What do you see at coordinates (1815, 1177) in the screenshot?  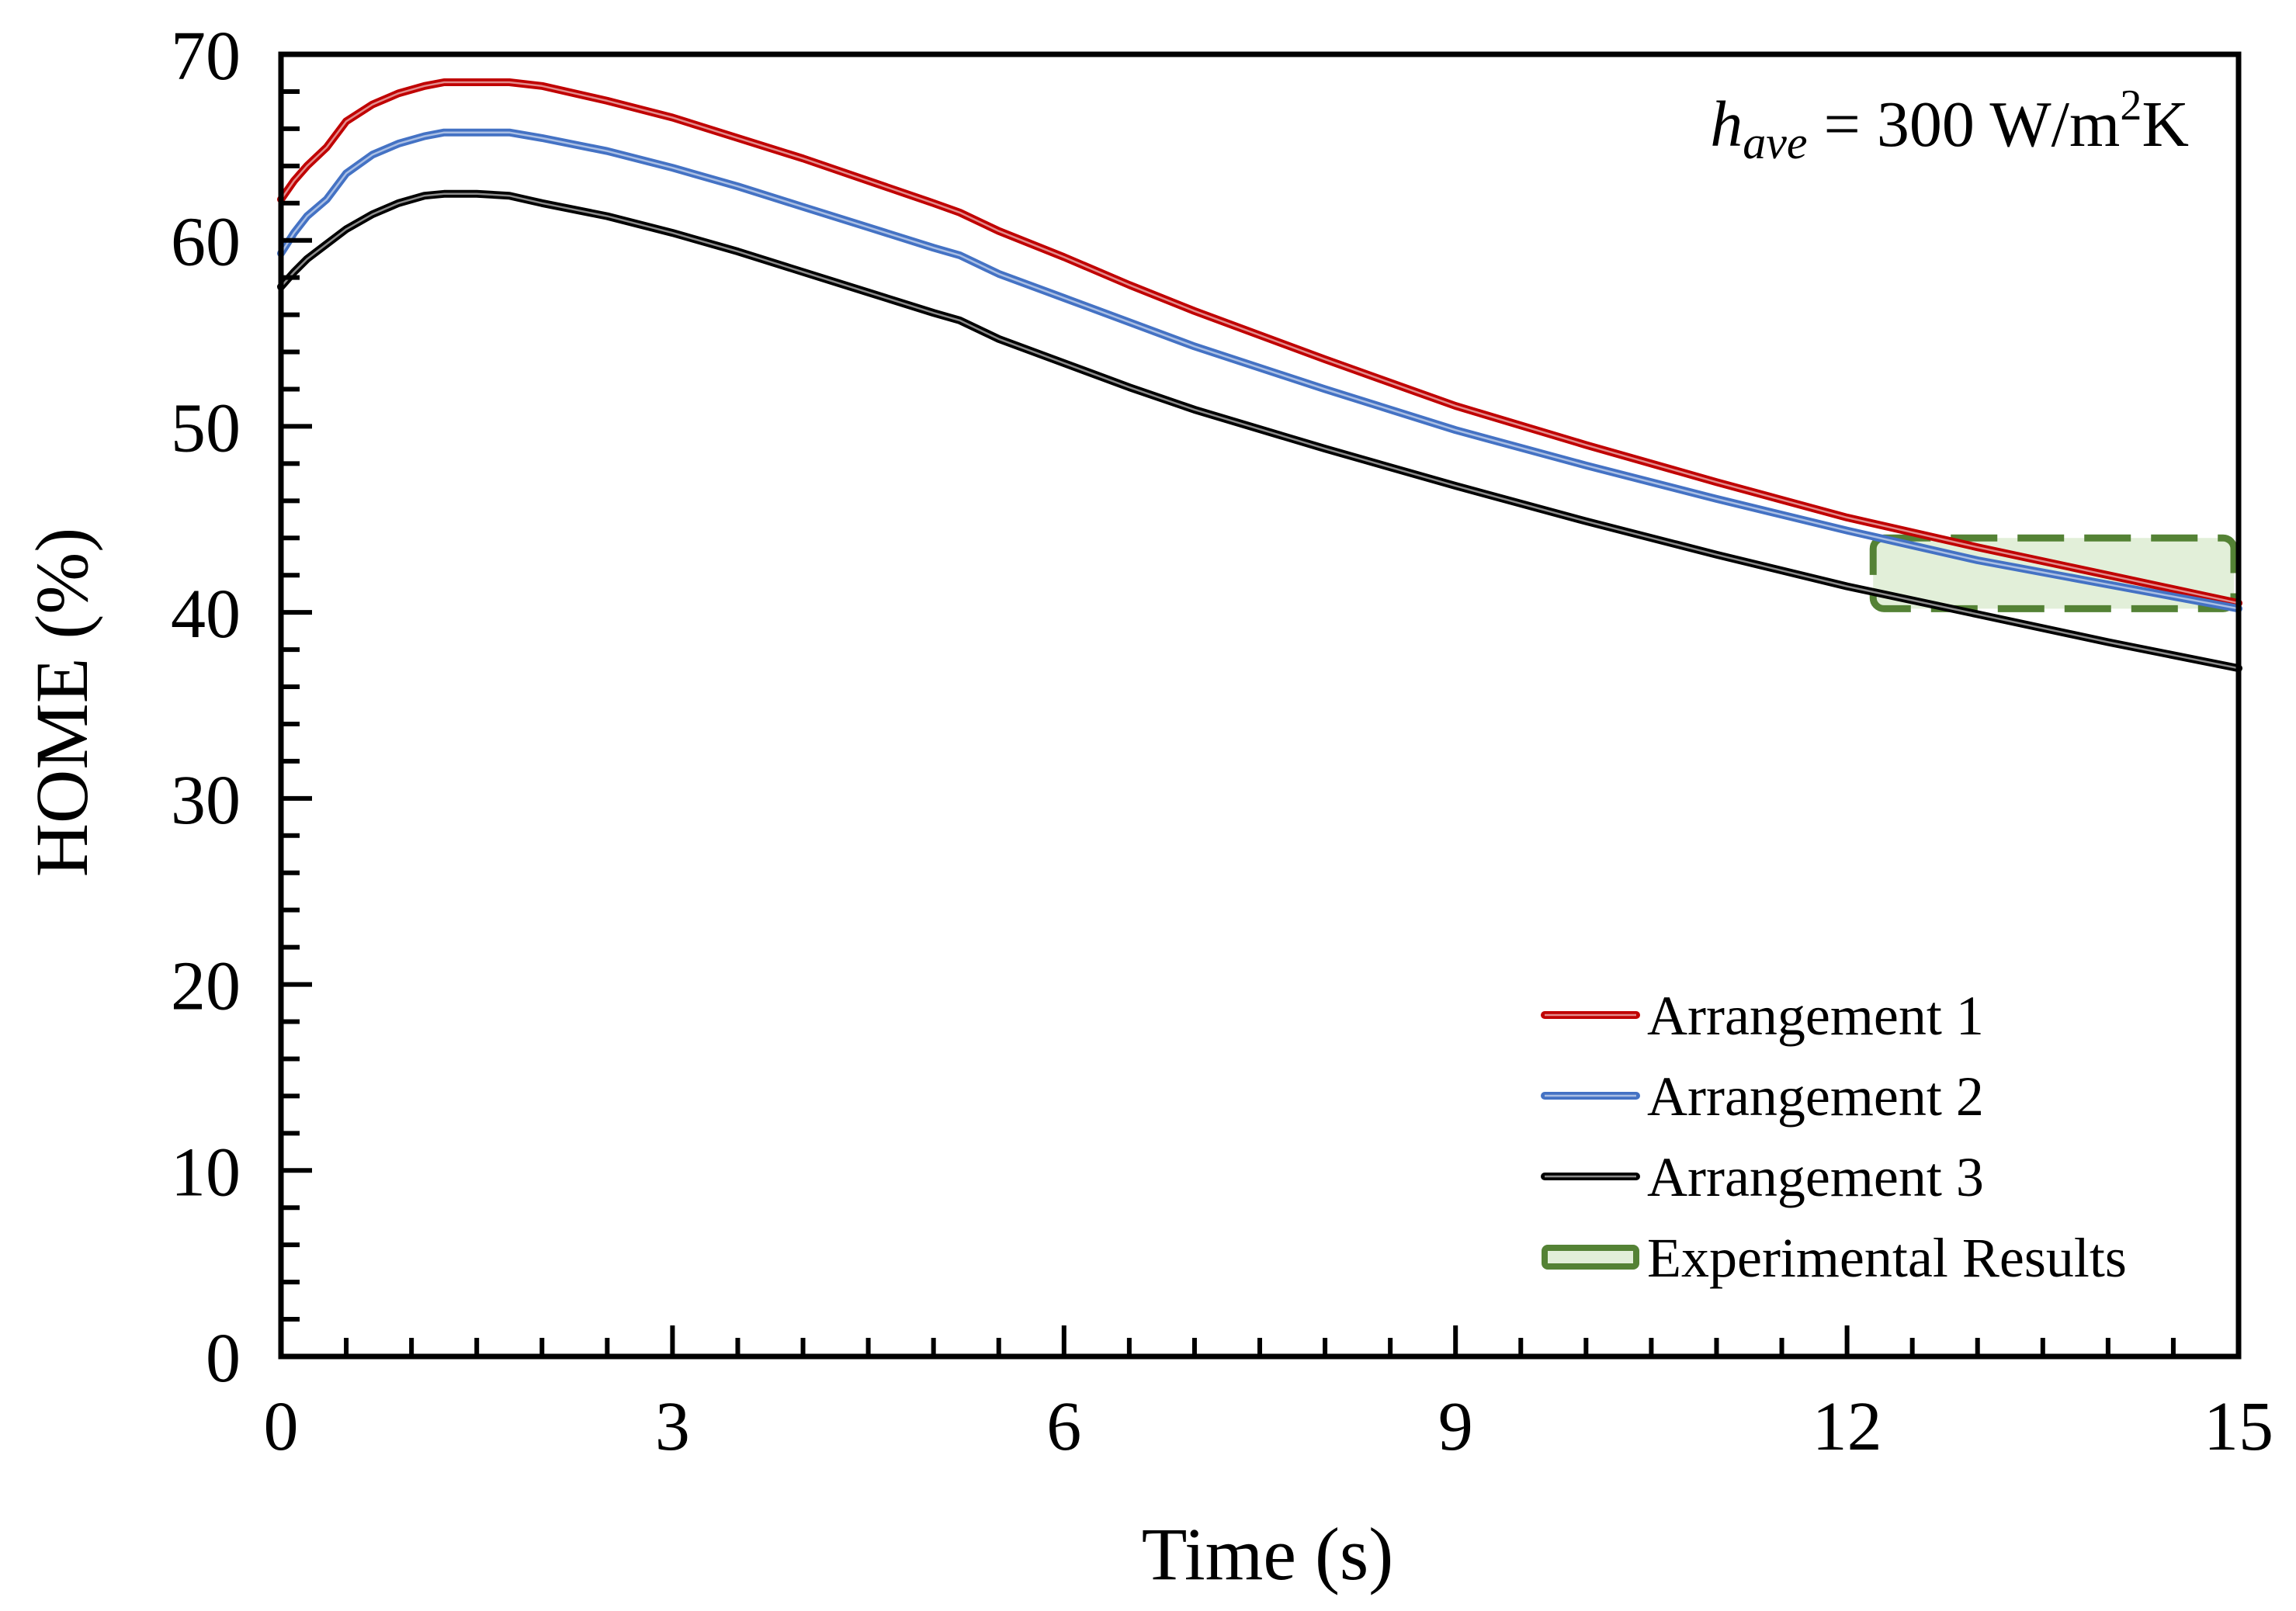 I see `legend-label-arrangement-3: Arrangement 3` at bounding box center [1815, 1177].